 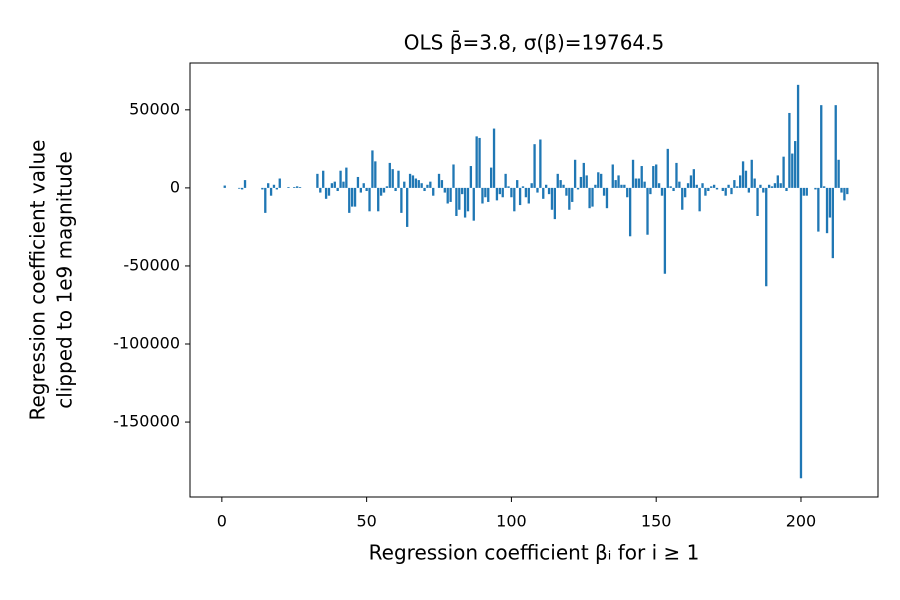 What do you see at coordinates (65, 280) in the screenshot?
I see `y-axis-label: clipped to 1e9 magnitude` at bounding box center [65, 280].